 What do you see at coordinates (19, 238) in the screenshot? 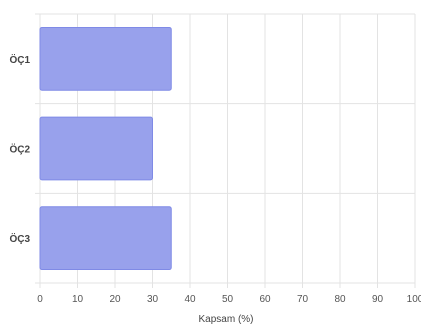
I see `category-label: ÖÇ3` at bounding box center [19, 238].